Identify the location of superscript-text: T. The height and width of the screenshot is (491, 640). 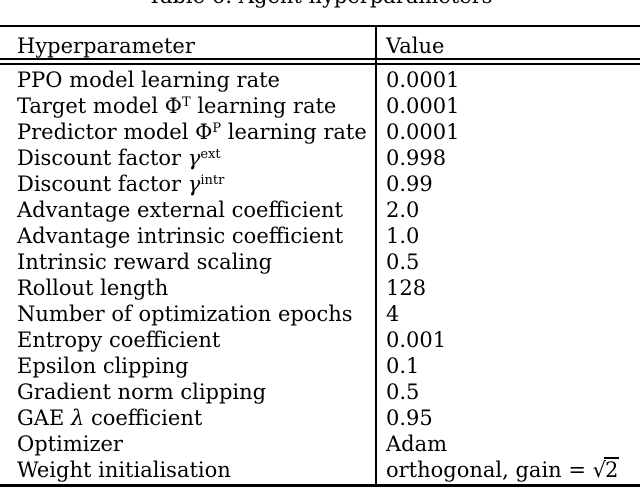
(186, 102).